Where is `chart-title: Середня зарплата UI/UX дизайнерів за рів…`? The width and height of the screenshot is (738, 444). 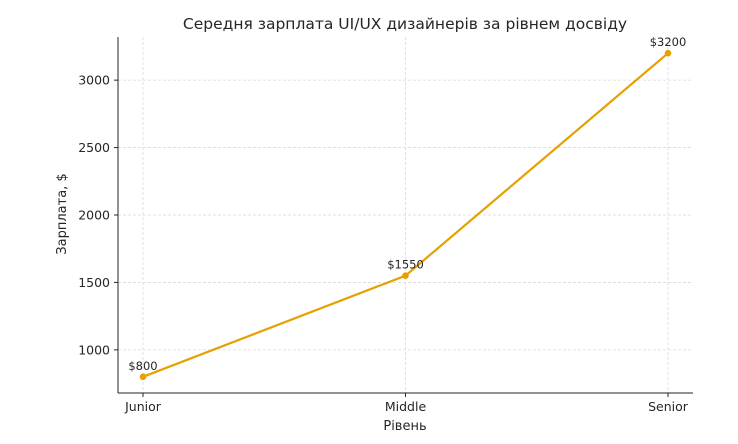 chart-title: Середня зарплата UI/UX дизайнерів за рів… is located at coordinates (405, 24).